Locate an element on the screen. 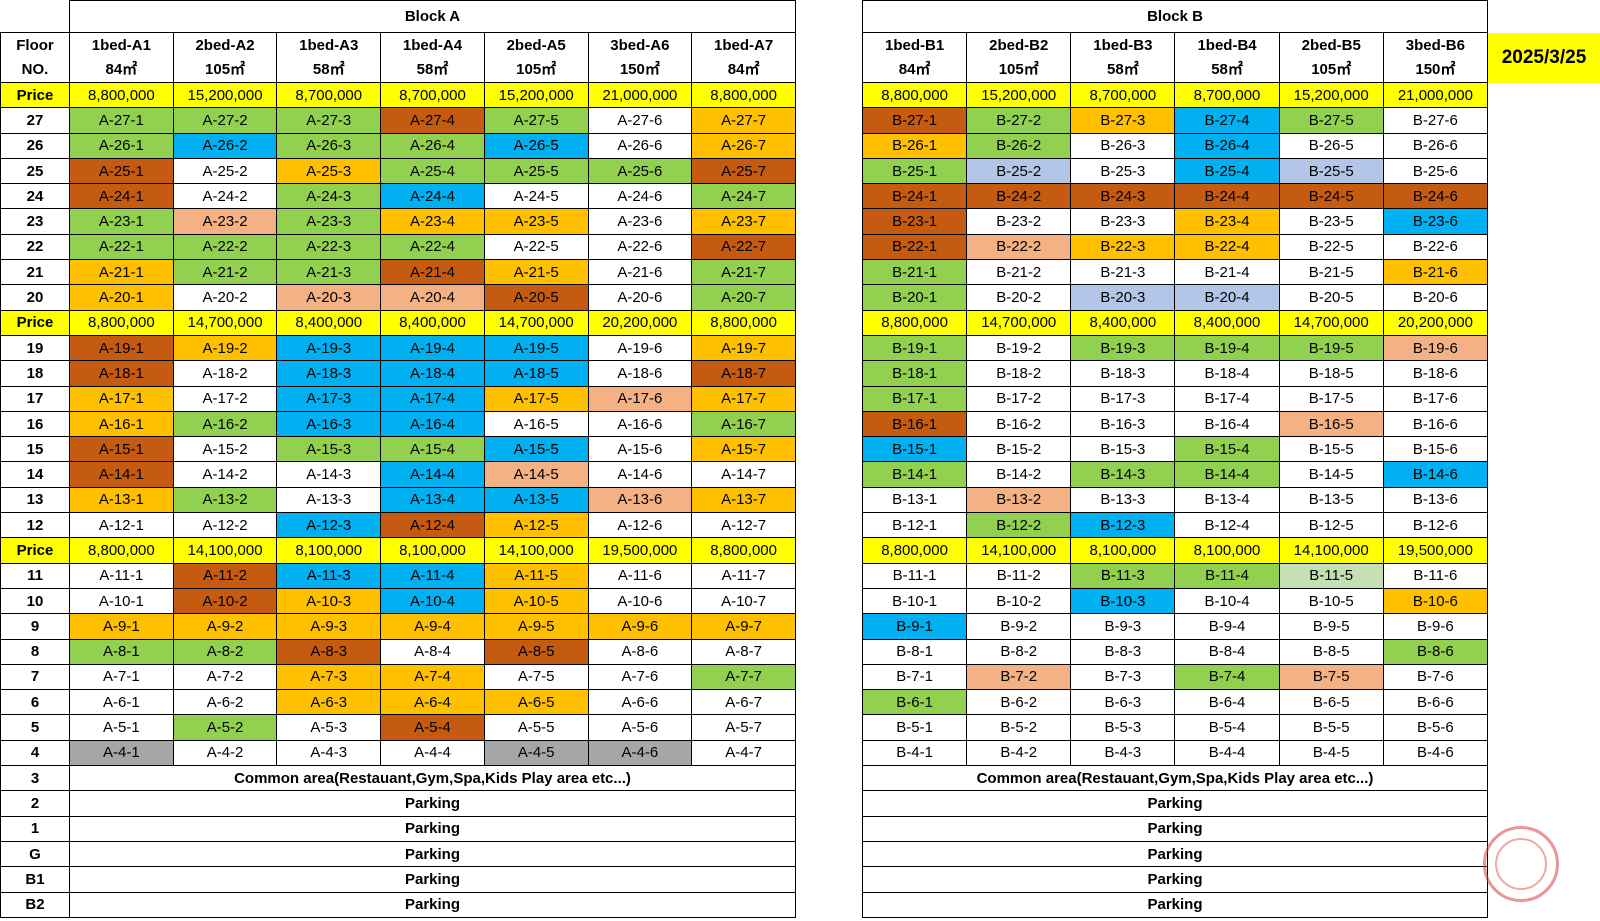 The height and width of the screenshot is (921, 1600). unit-cell: A-23-3 is located at coordinates (329, 221).